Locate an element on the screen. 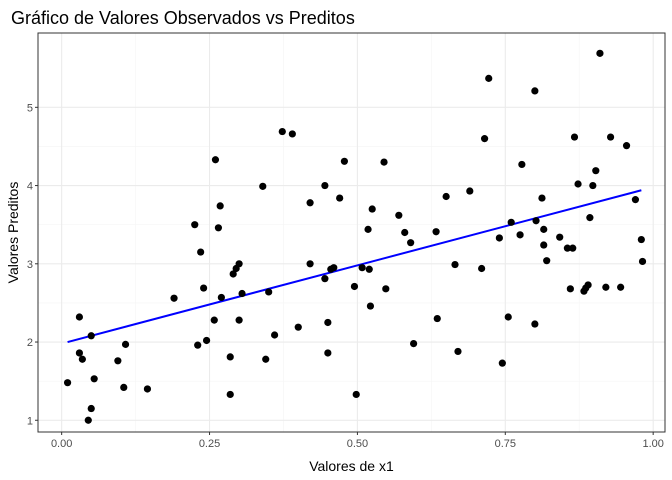 This screenshot has width=672, height=480. x-tick-label: 0.00 is located at coordinates (61, 444).